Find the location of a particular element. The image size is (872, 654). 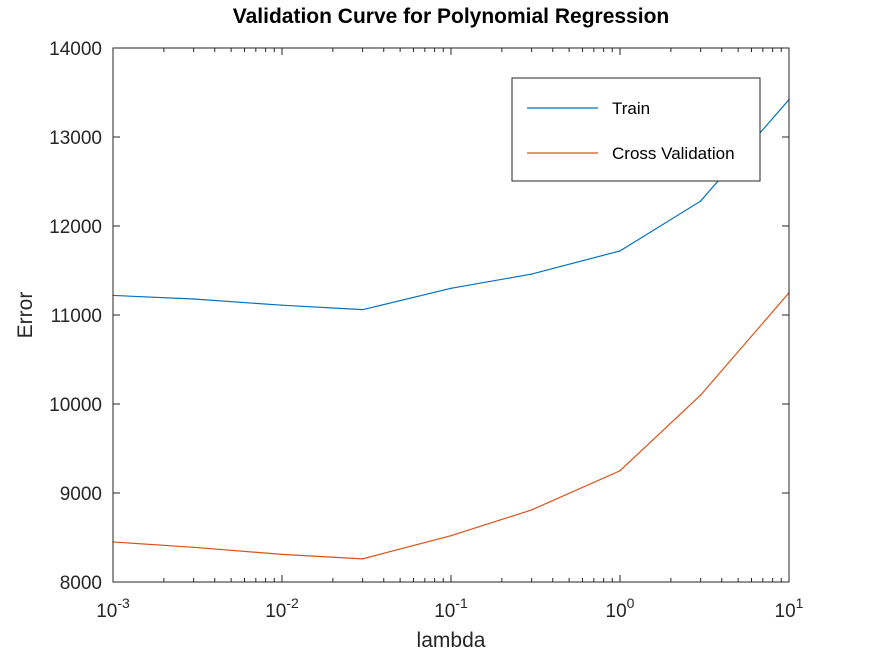

x-tick-label: 10⁻¹ is located at coordinates (451, 608).